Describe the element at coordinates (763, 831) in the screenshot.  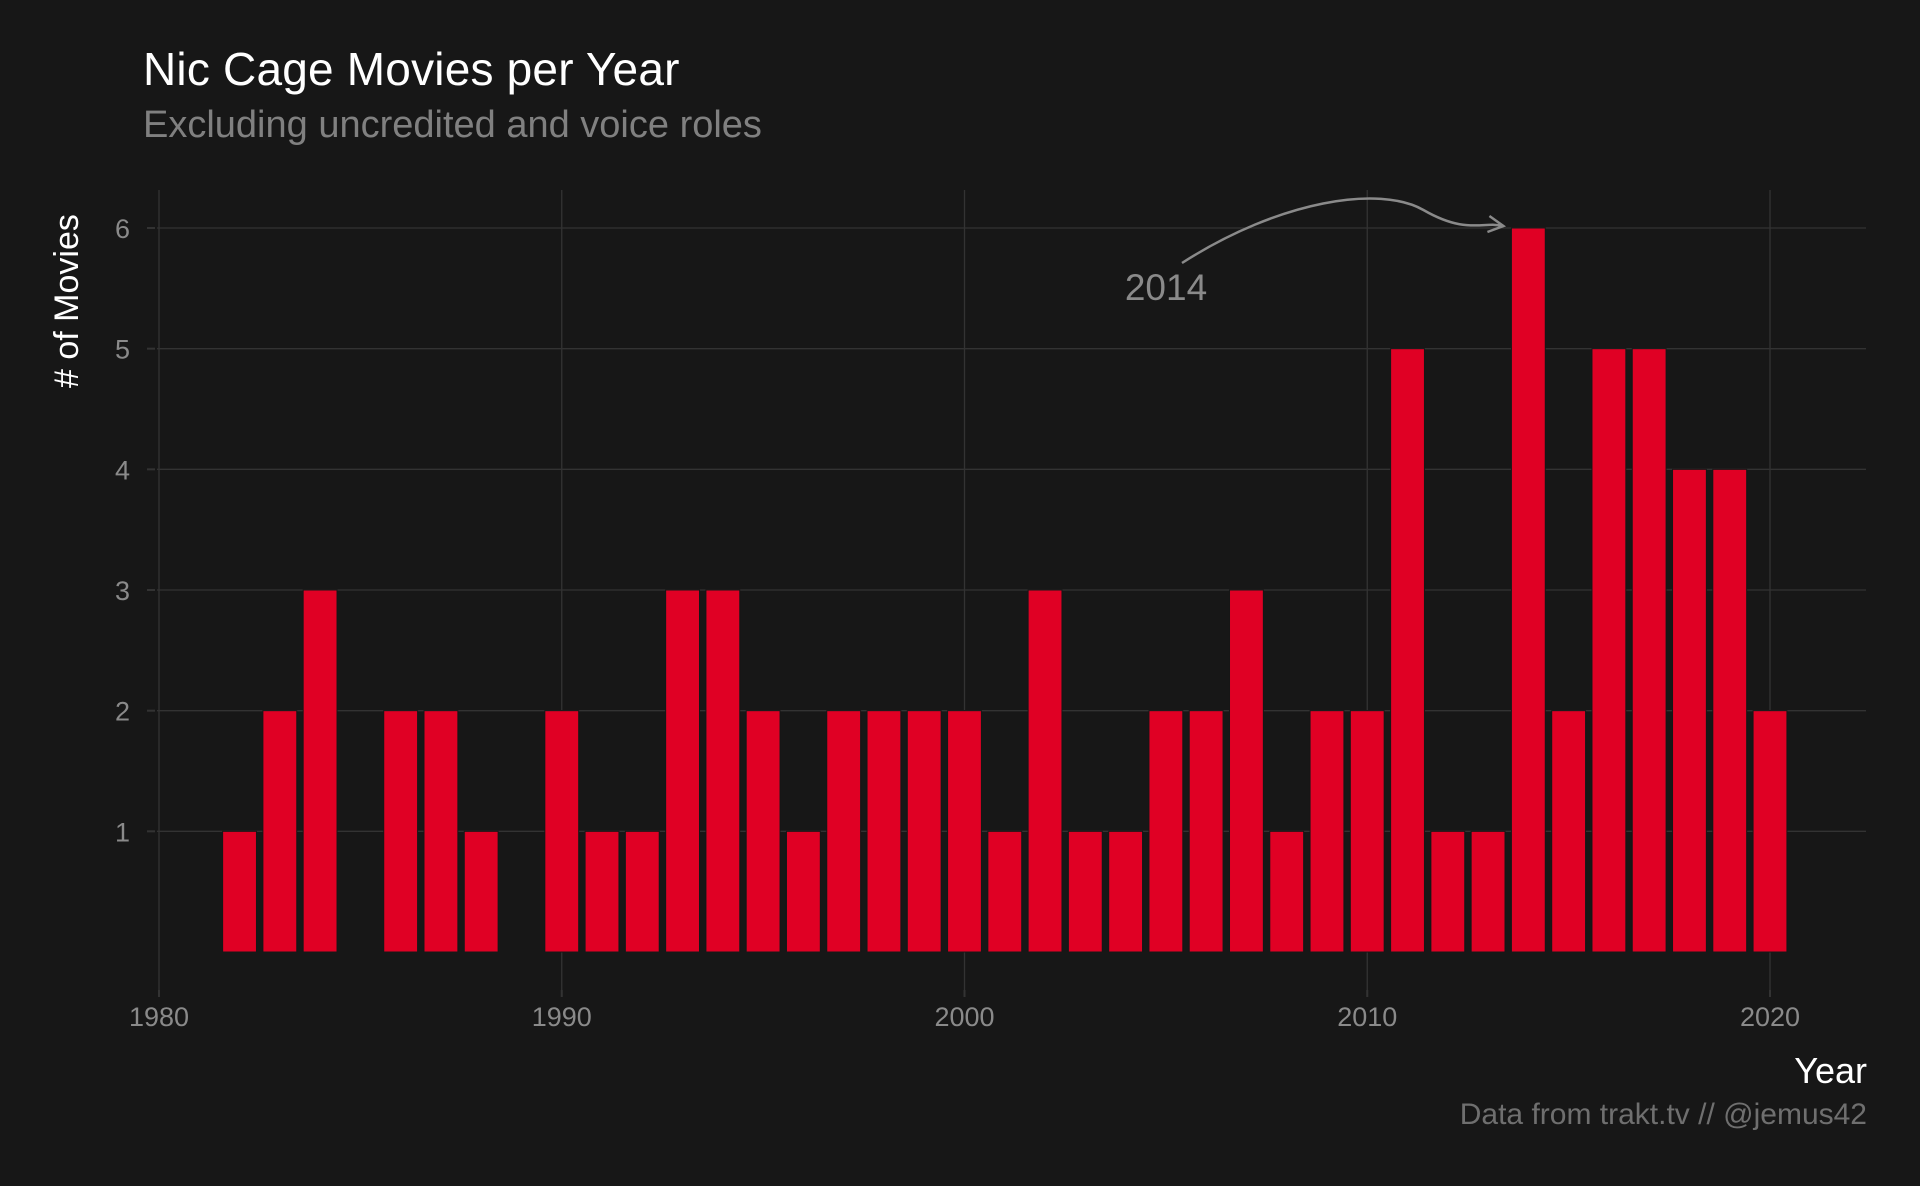
I see `bar-1995` at that location.